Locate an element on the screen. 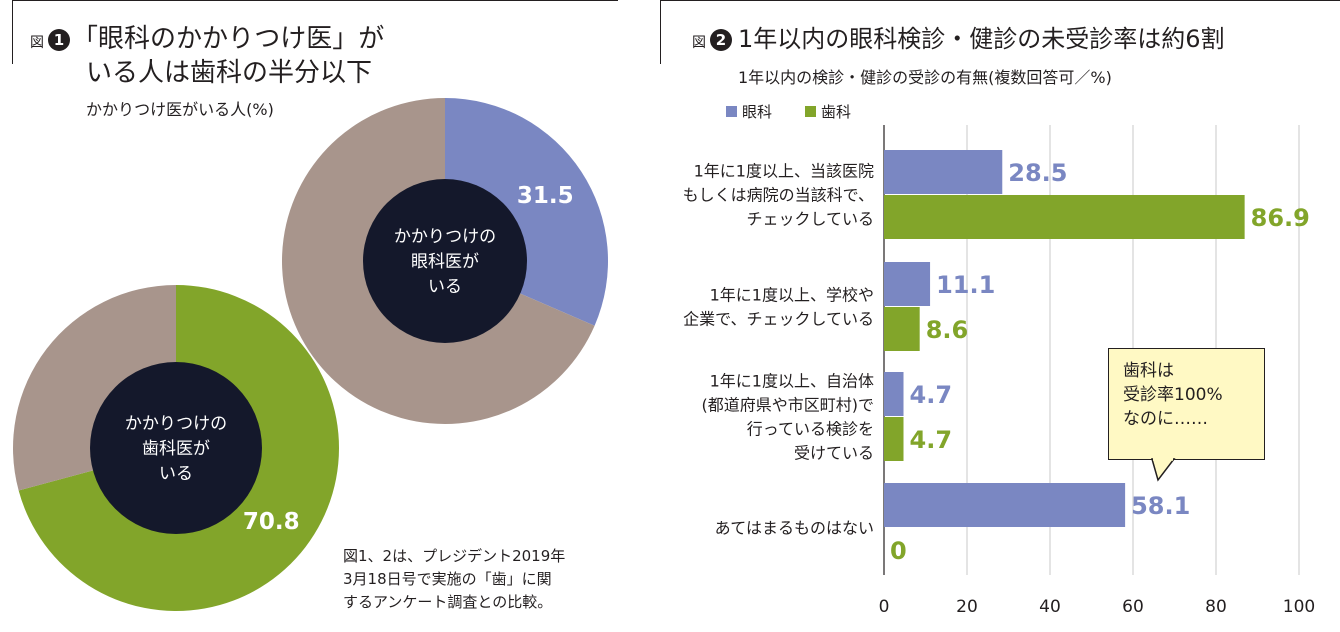  x-tick-label: 0 is located at coordinates (884, 607).